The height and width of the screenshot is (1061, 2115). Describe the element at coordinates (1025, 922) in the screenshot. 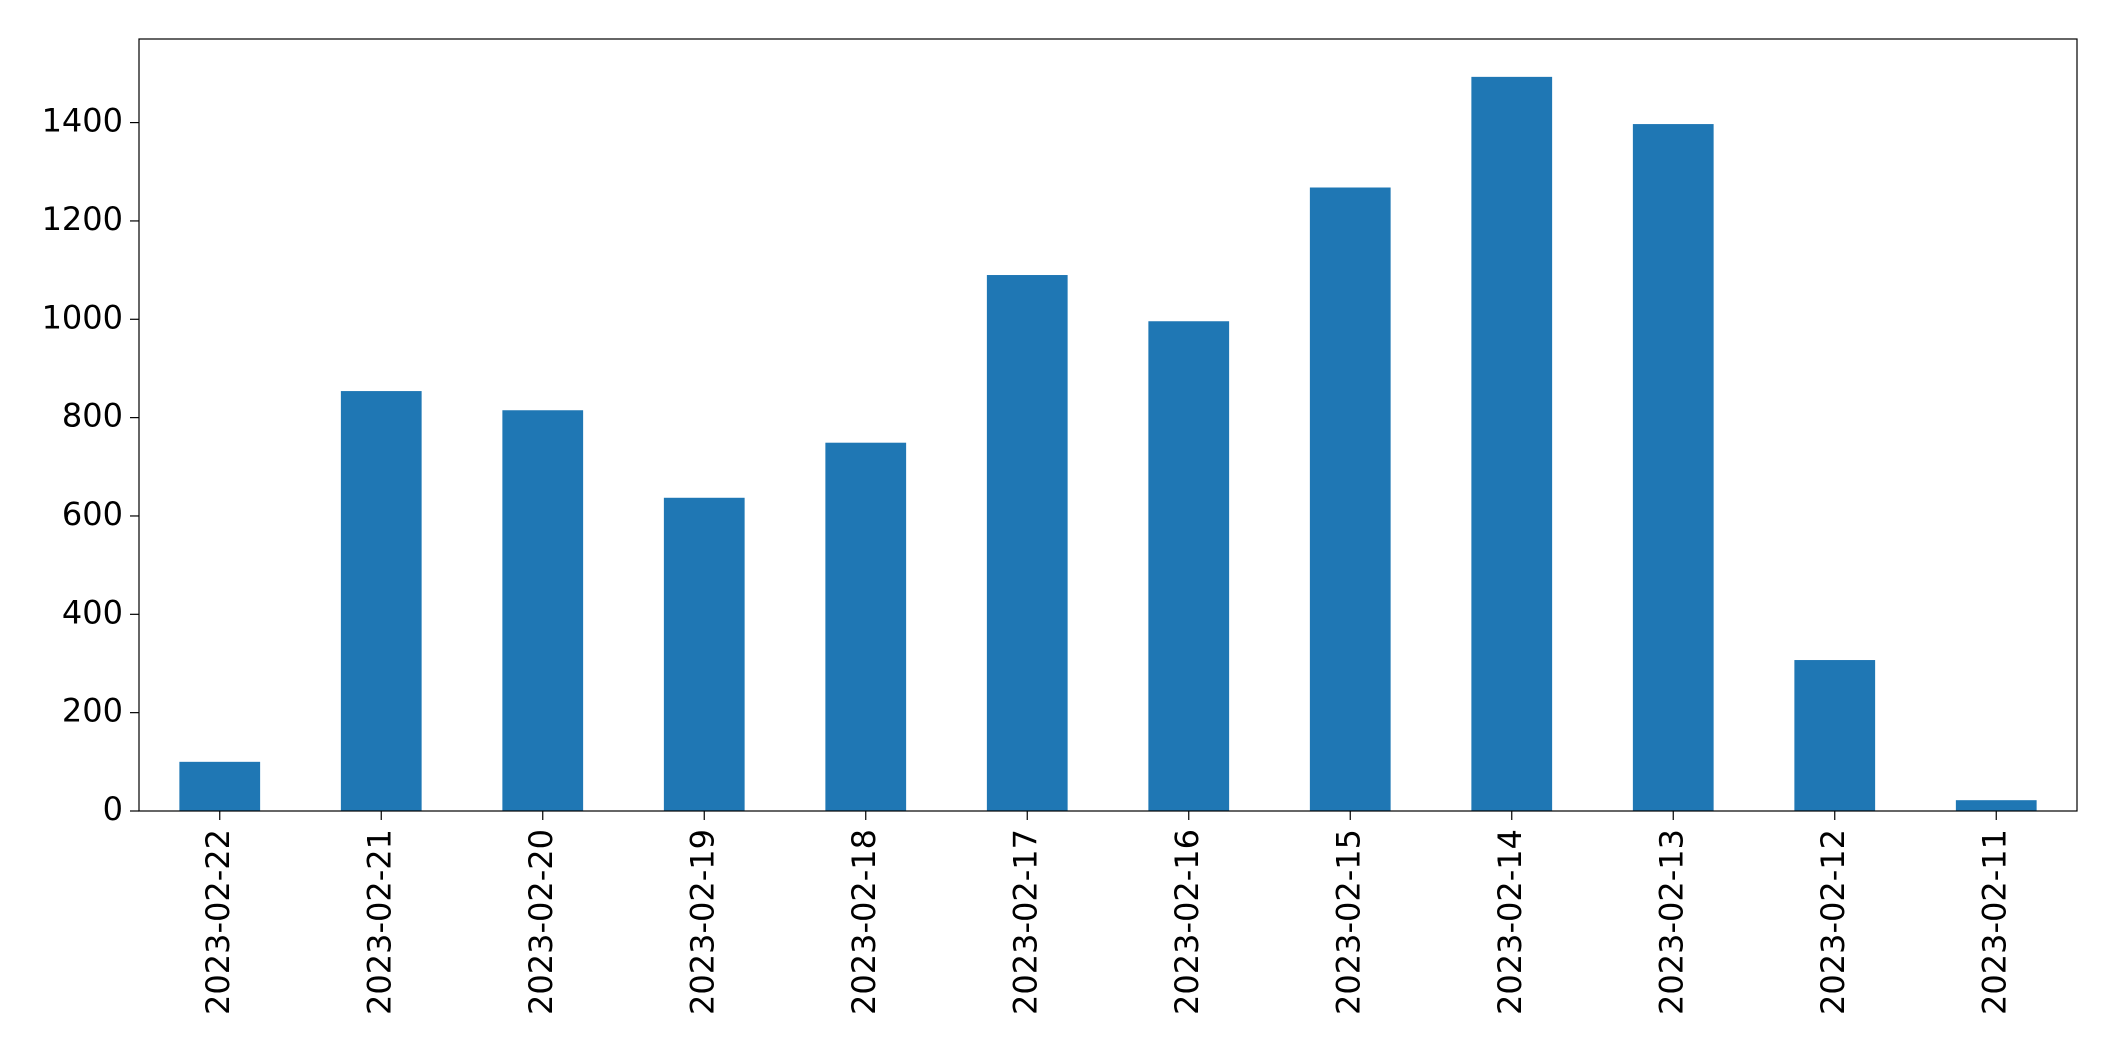

I see `x-tick-label: 2023-02-17` at that location.